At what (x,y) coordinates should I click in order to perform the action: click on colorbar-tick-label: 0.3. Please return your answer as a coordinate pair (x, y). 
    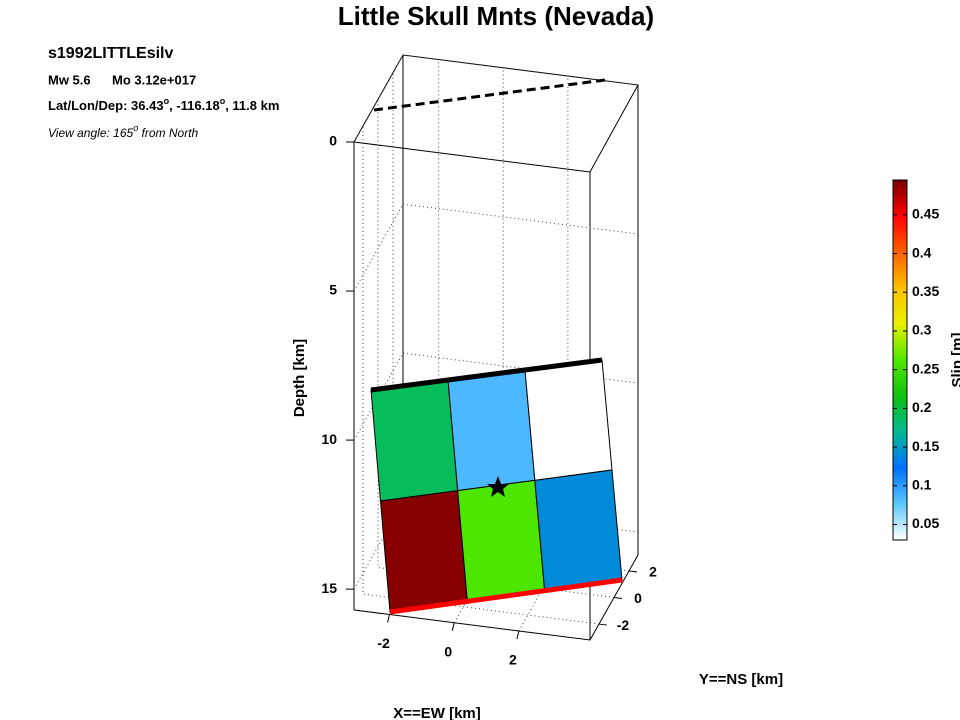
    Looking at the image, I should click on (922, 330).